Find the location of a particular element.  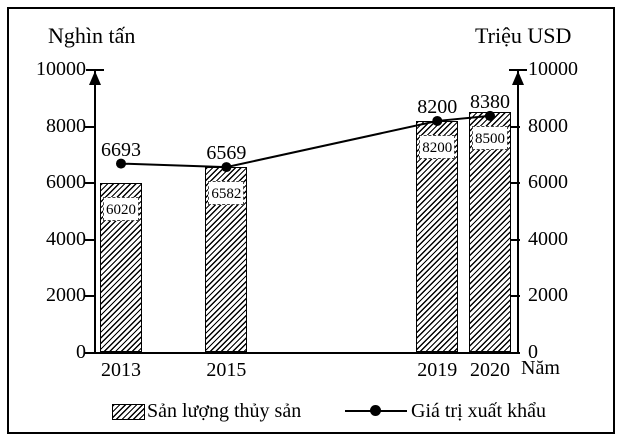

bar-value-label-2015: 6582 is located at coordinates (226, 192).